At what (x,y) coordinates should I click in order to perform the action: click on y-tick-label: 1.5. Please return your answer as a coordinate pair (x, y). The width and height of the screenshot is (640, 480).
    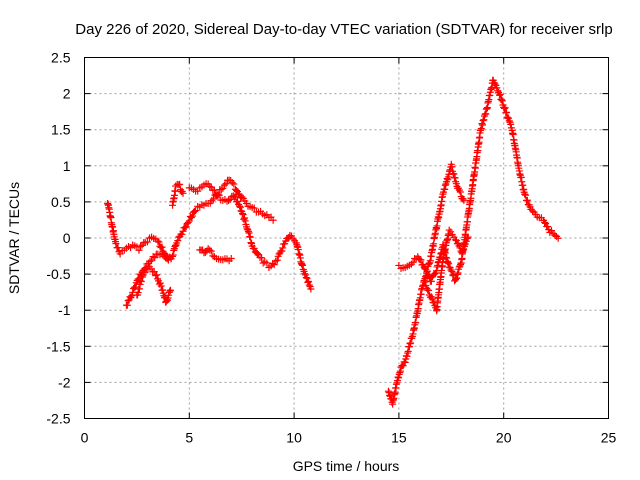
    Looking at the image, I should click on (61, 130).